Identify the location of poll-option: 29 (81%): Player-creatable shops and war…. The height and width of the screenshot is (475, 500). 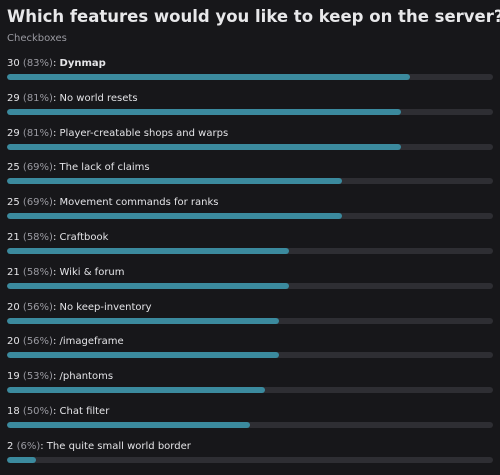
(250, 144).